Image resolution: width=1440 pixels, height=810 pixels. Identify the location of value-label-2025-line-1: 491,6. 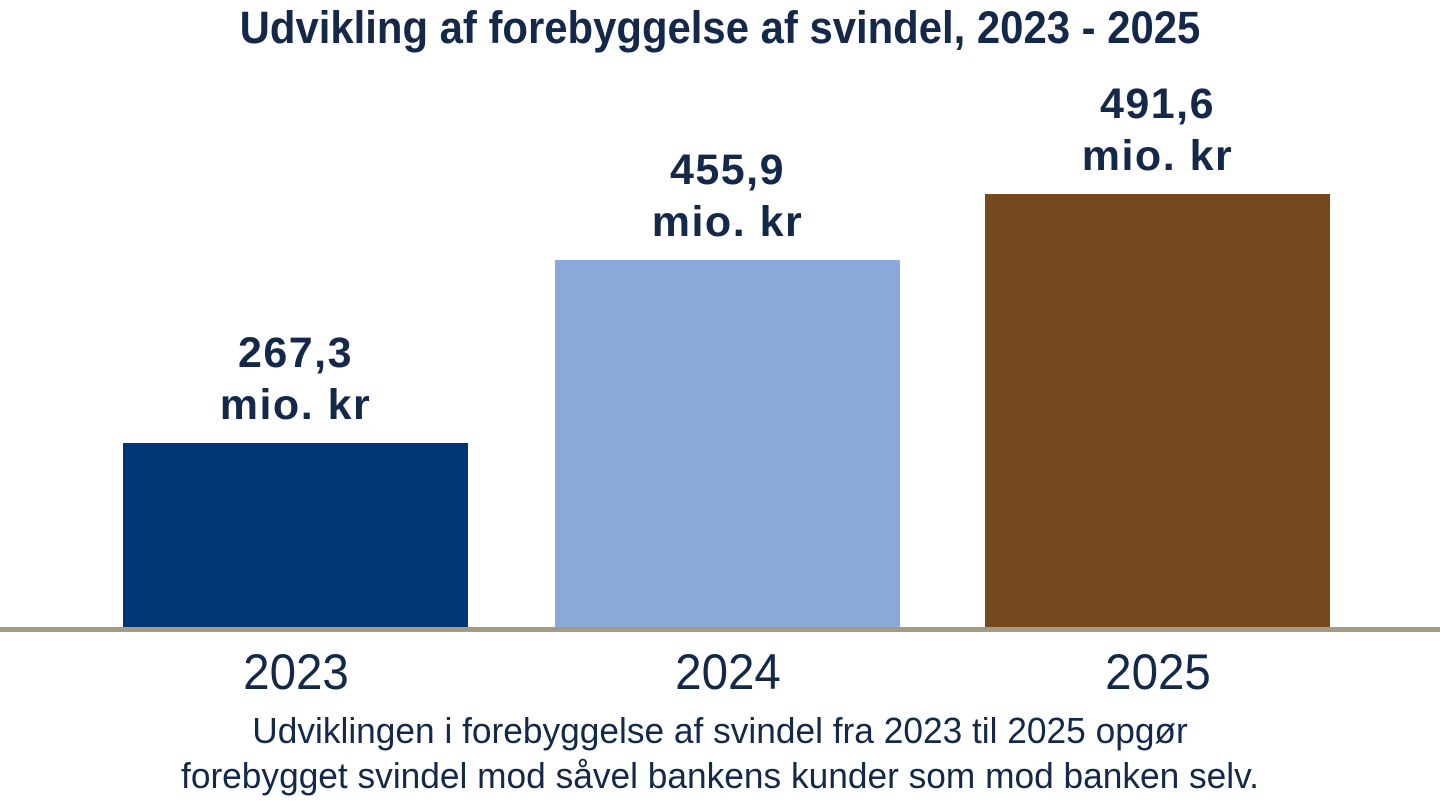
(1157, 104).